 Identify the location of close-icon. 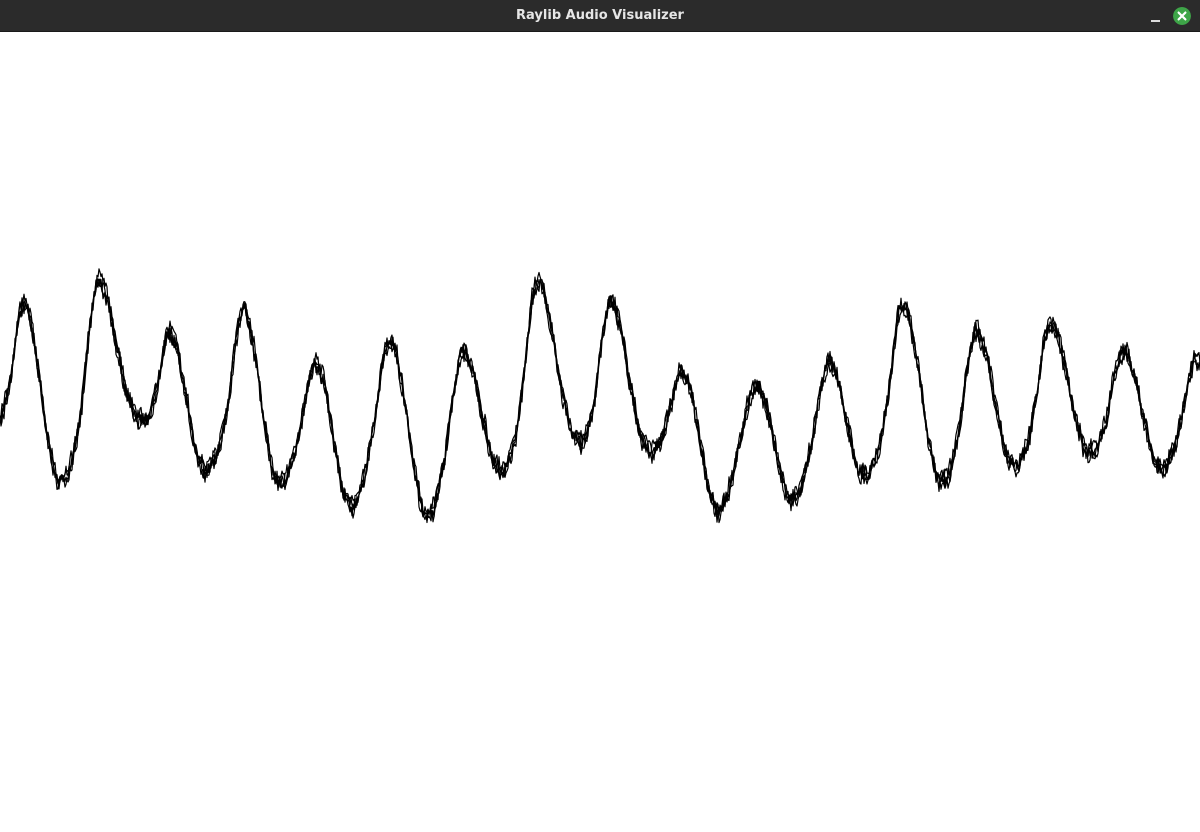
(1182, 16).